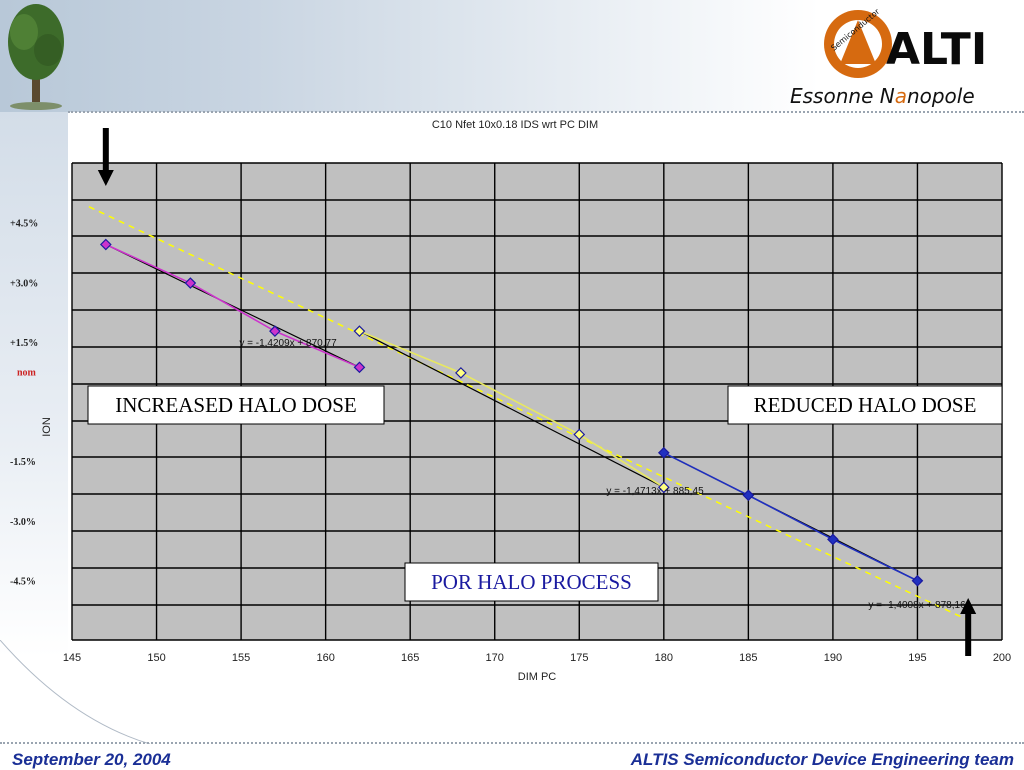 The width and height of the screenshot is (1024, 770). I want to click on por-halo-callout-box, so click(531, 582).